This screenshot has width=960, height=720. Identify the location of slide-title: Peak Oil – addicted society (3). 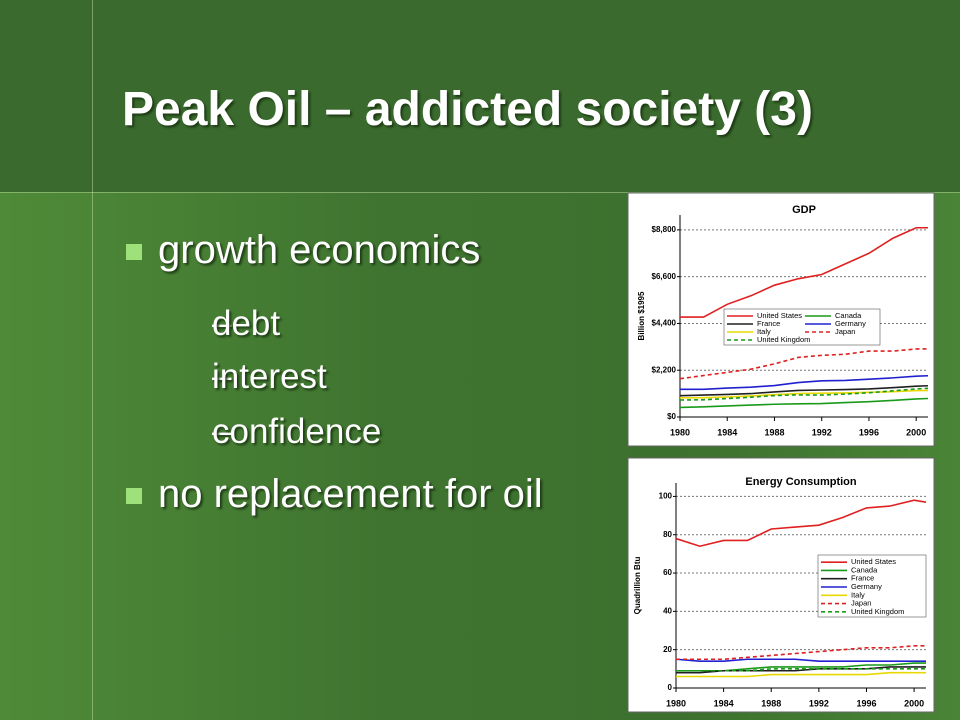
(467, 109).